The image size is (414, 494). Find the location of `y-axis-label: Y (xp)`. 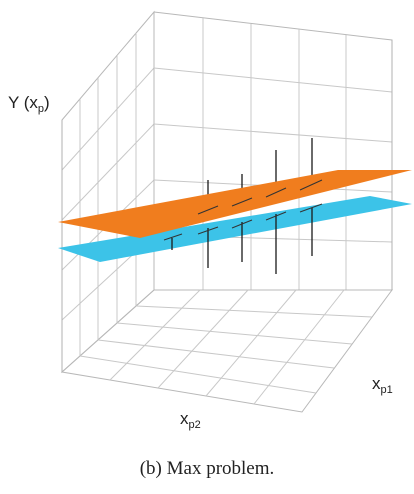

y-axis-label: Y (xp) is located at coordinates (29, 104).